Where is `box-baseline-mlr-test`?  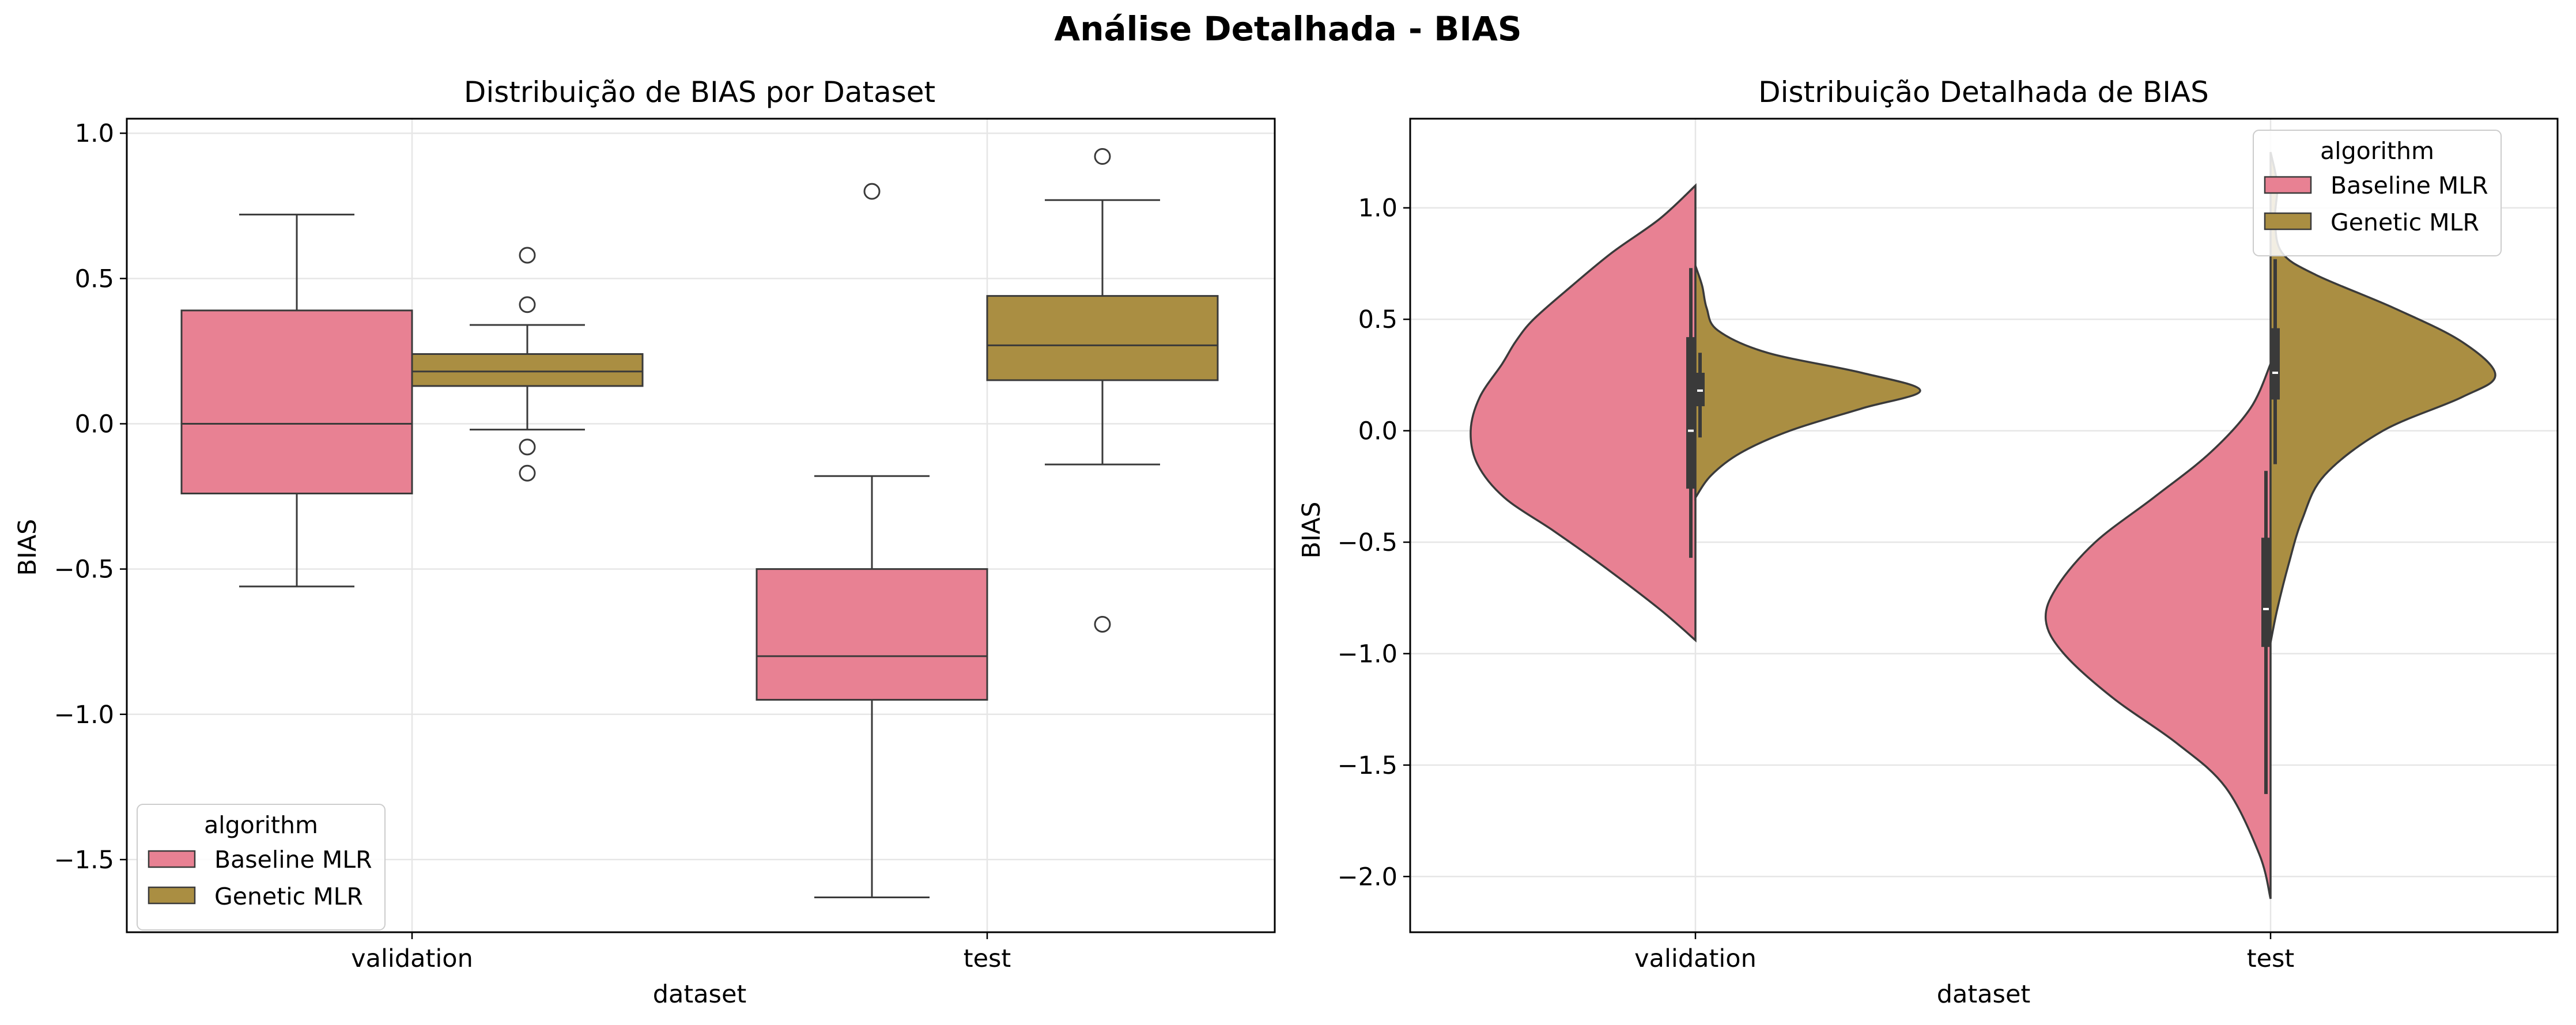
box-baseline-mlr-test is located at coordinates (872, 540).